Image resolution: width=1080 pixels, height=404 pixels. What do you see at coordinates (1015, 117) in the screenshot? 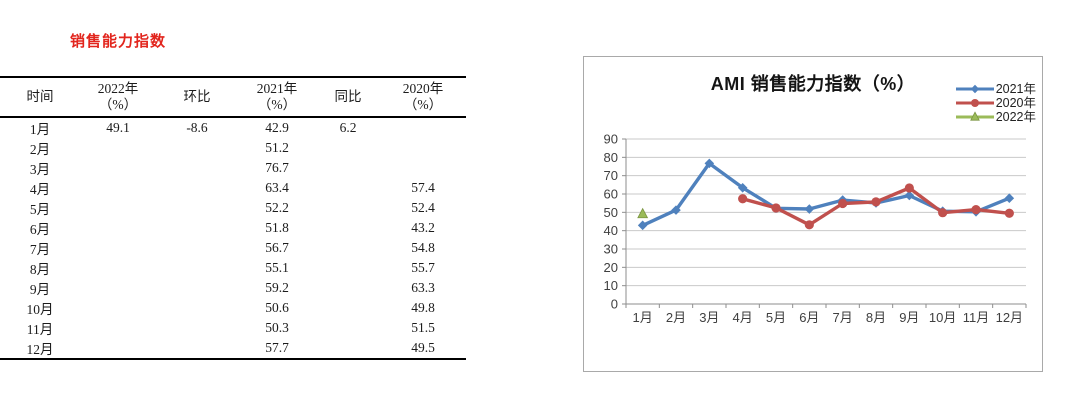
I see `legend-label: 2022年` at bounding box center [1015, 117].